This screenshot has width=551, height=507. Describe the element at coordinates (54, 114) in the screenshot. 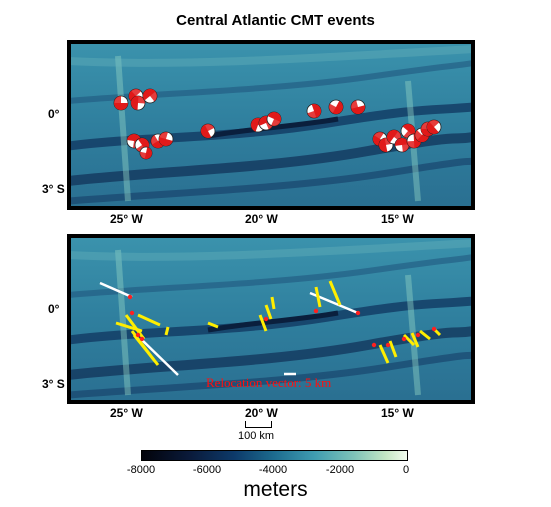

I see `lat-label-0: 0°` at that location.